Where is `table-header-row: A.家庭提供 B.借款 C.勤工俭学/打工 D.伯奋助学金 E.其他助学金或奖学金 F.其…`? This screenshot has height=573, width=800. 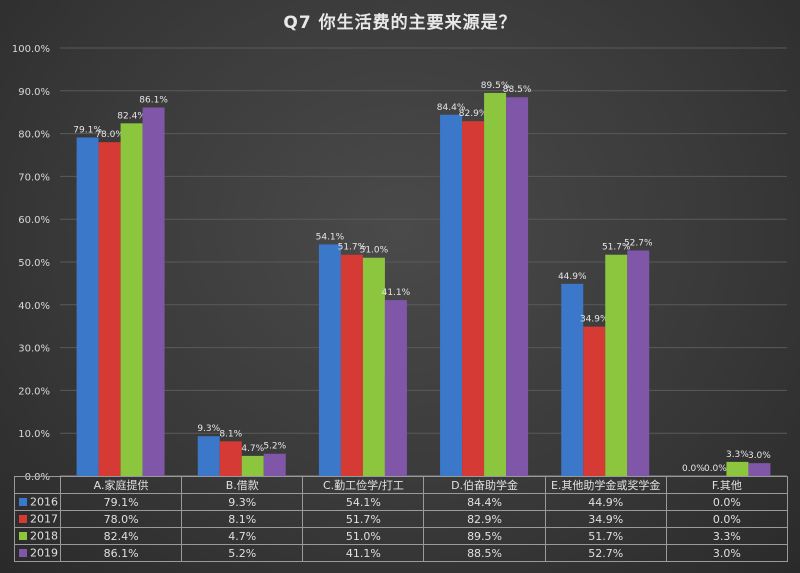 table-header-row: A.家庭提供 B.借款 C.勤工俭学/打工 D.伯奋助学金 E.其他助学金或奖学金 F.其… is located at coordinates (401, 485).